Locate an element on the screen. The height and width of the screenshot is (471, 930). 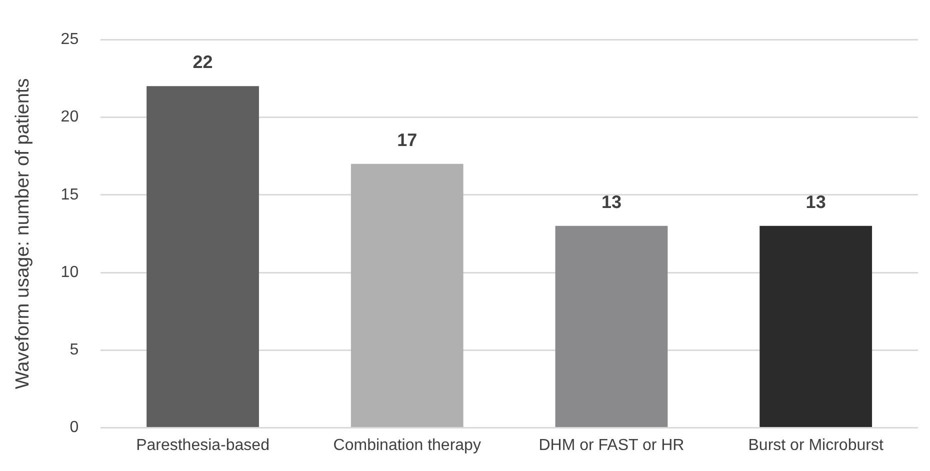
y-tick-label: 10 is located at coordinates (69, 272).